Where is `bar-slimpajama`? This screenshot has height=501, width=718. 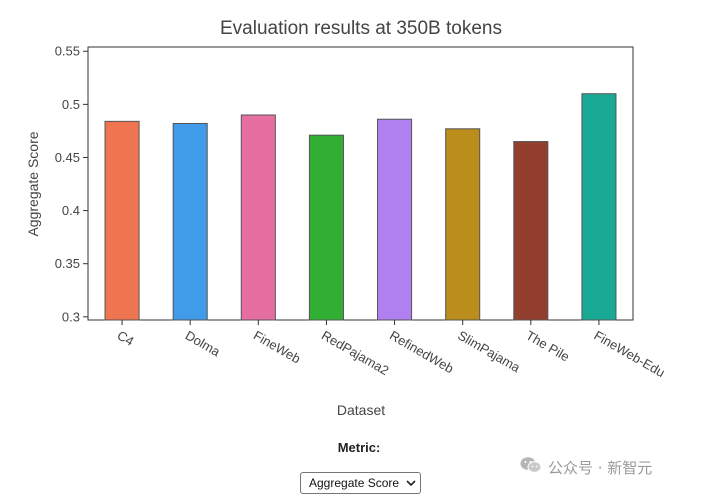 bar-slimpajama is located at coordinates (463, 224).